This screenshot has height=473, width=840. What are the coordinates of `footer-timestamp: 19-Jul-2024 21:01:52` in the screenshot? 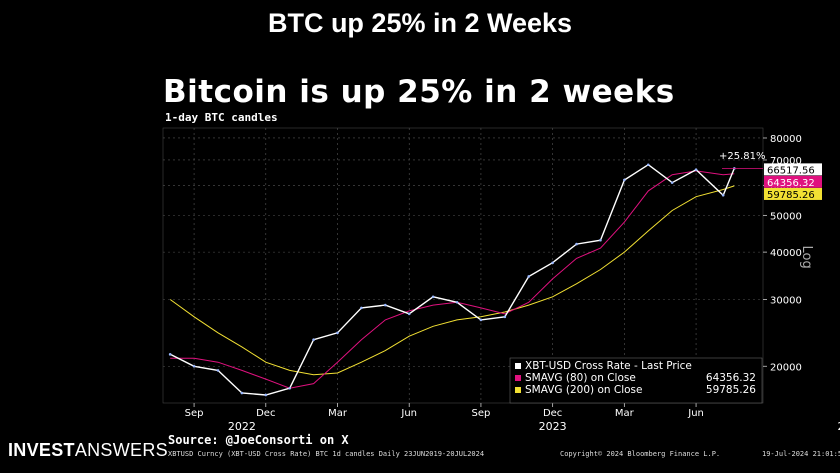 It's located at (801, 454).